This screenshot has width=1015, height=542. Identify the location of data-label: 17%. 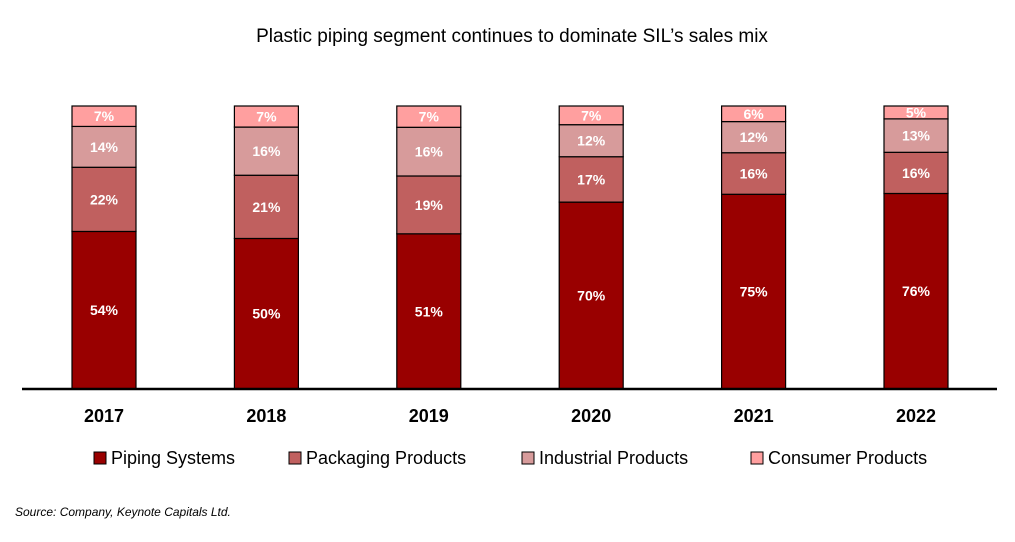
(591, 179).